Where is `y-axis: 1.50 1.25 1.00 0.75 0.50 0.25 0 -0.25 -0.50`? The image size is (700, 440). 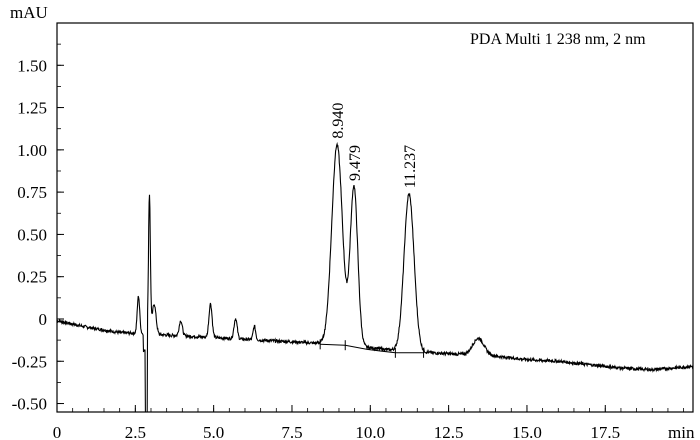 y-axis: 1.50 1.25 1.00 0.75 0.50 0.25 0 -0.25 -0.50 is located at coordinates (38, 228).